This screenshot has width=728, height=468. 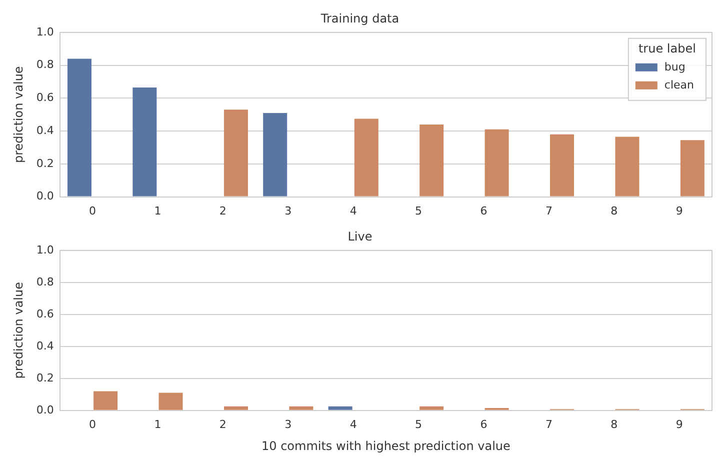 I want to click on legend-title: true label, so click(x=667, y=49).